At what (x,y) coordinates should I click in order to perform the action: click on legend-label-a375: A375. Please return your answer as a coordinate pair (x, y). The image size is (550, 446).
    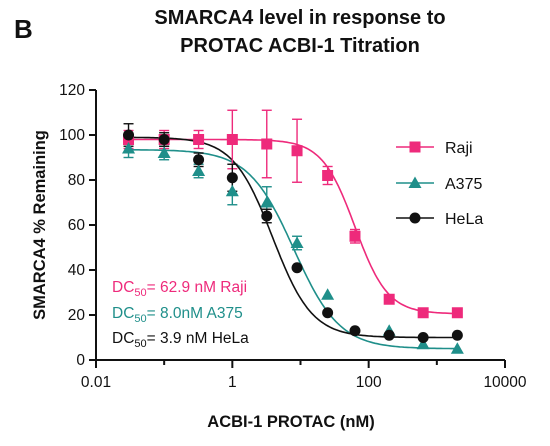
    Looking at the image, I should click on (463, 184).